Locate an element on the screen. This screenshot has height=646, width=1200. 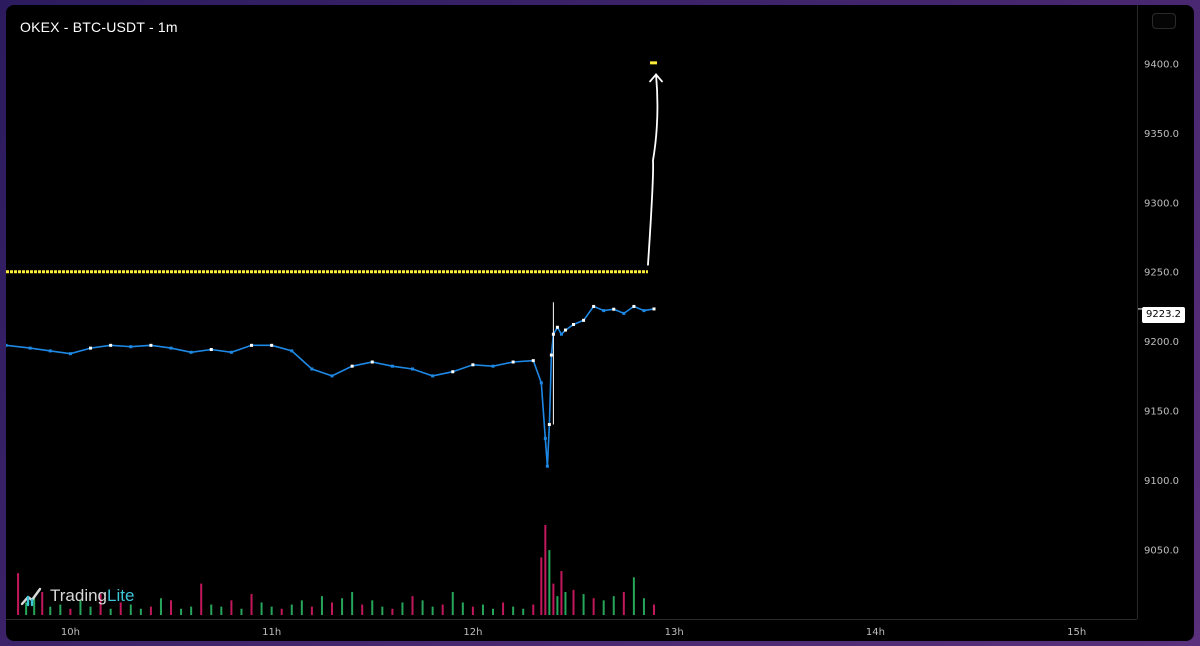
time-tick-label: 14h is located at coordinates (875, 632).